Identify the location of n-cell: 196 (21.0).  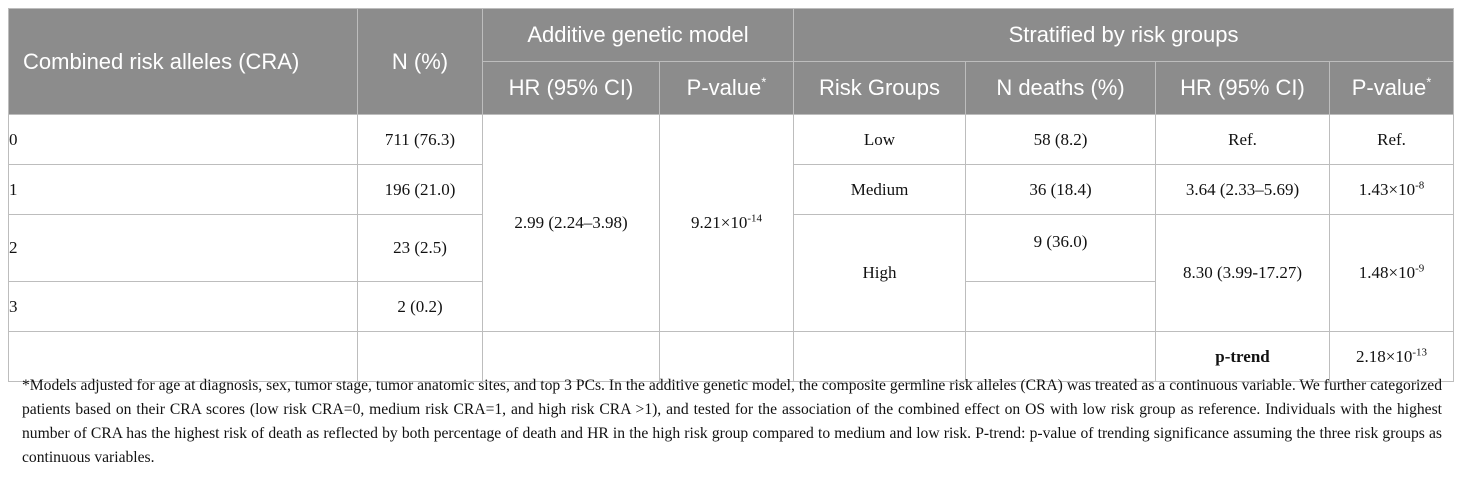
(420, 189).